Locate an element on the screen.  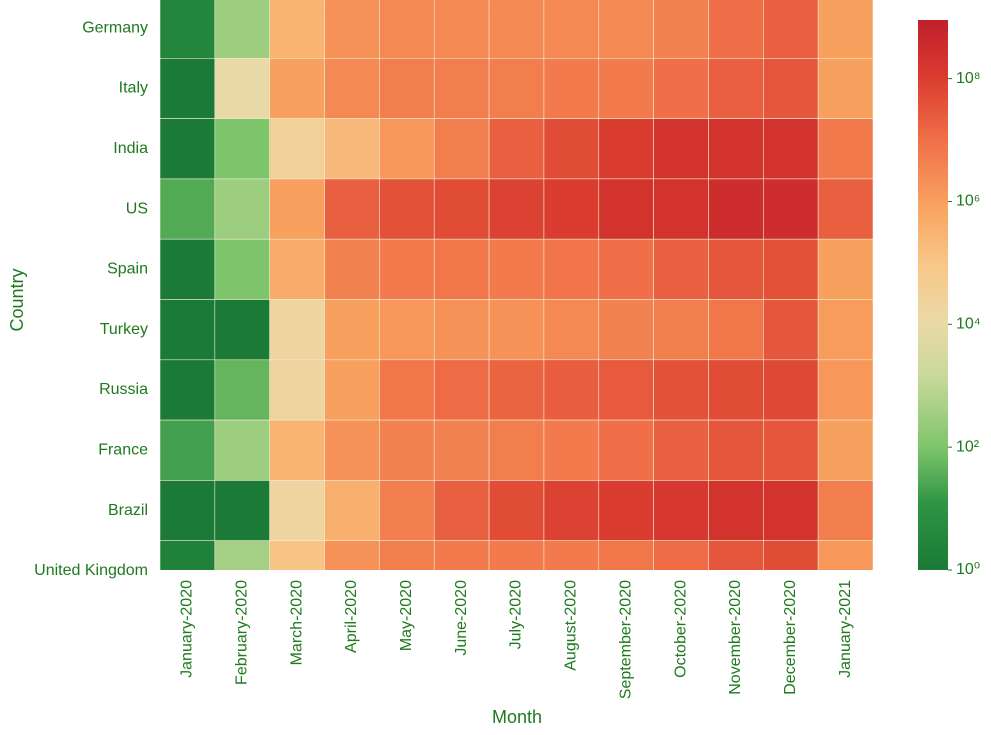
x-tick-label: January-2020 is located at coordinates (187, 629).